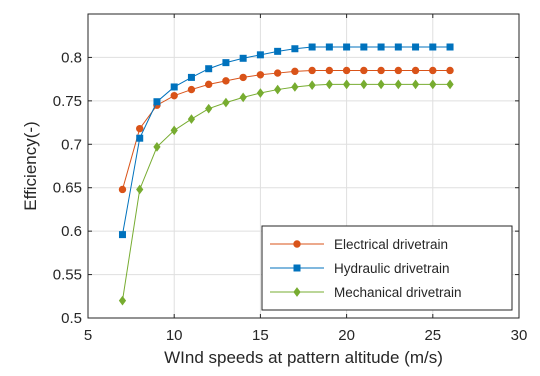 The image size is (540, 376). I want to click on y-tick-label: 0.5, so click(71, 318).